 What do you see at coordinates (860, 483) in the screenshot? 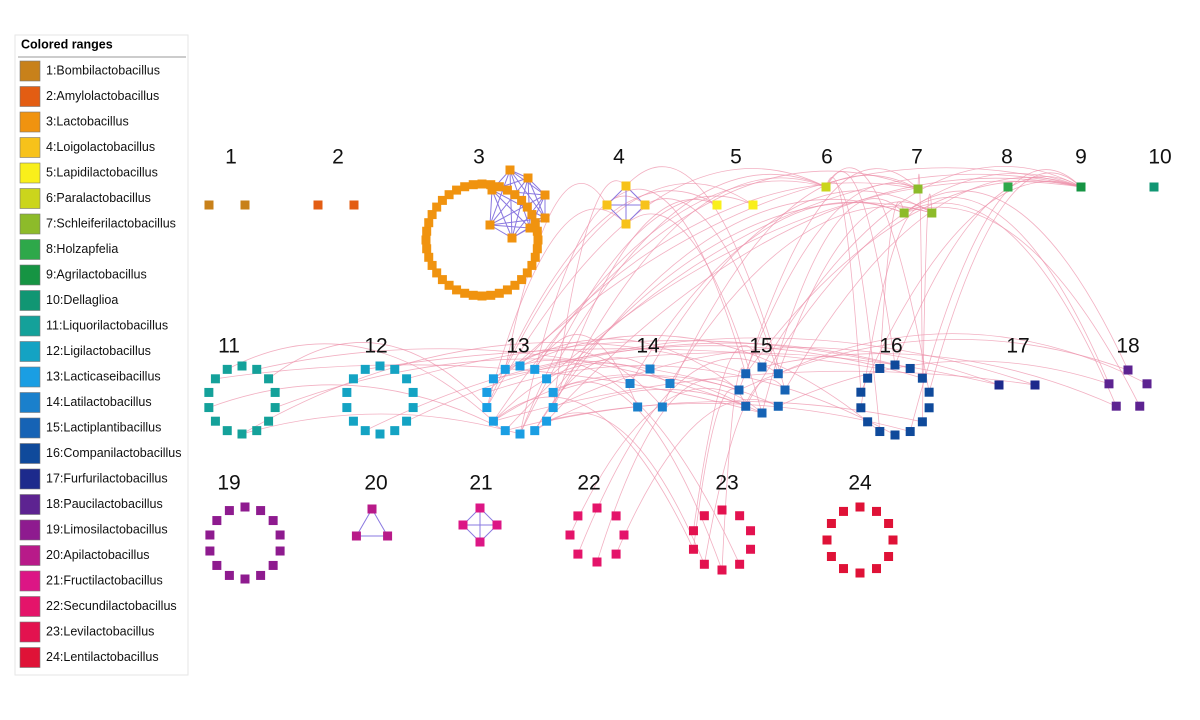
I see `cluster-label: 24` at bounding box center [860, 483].